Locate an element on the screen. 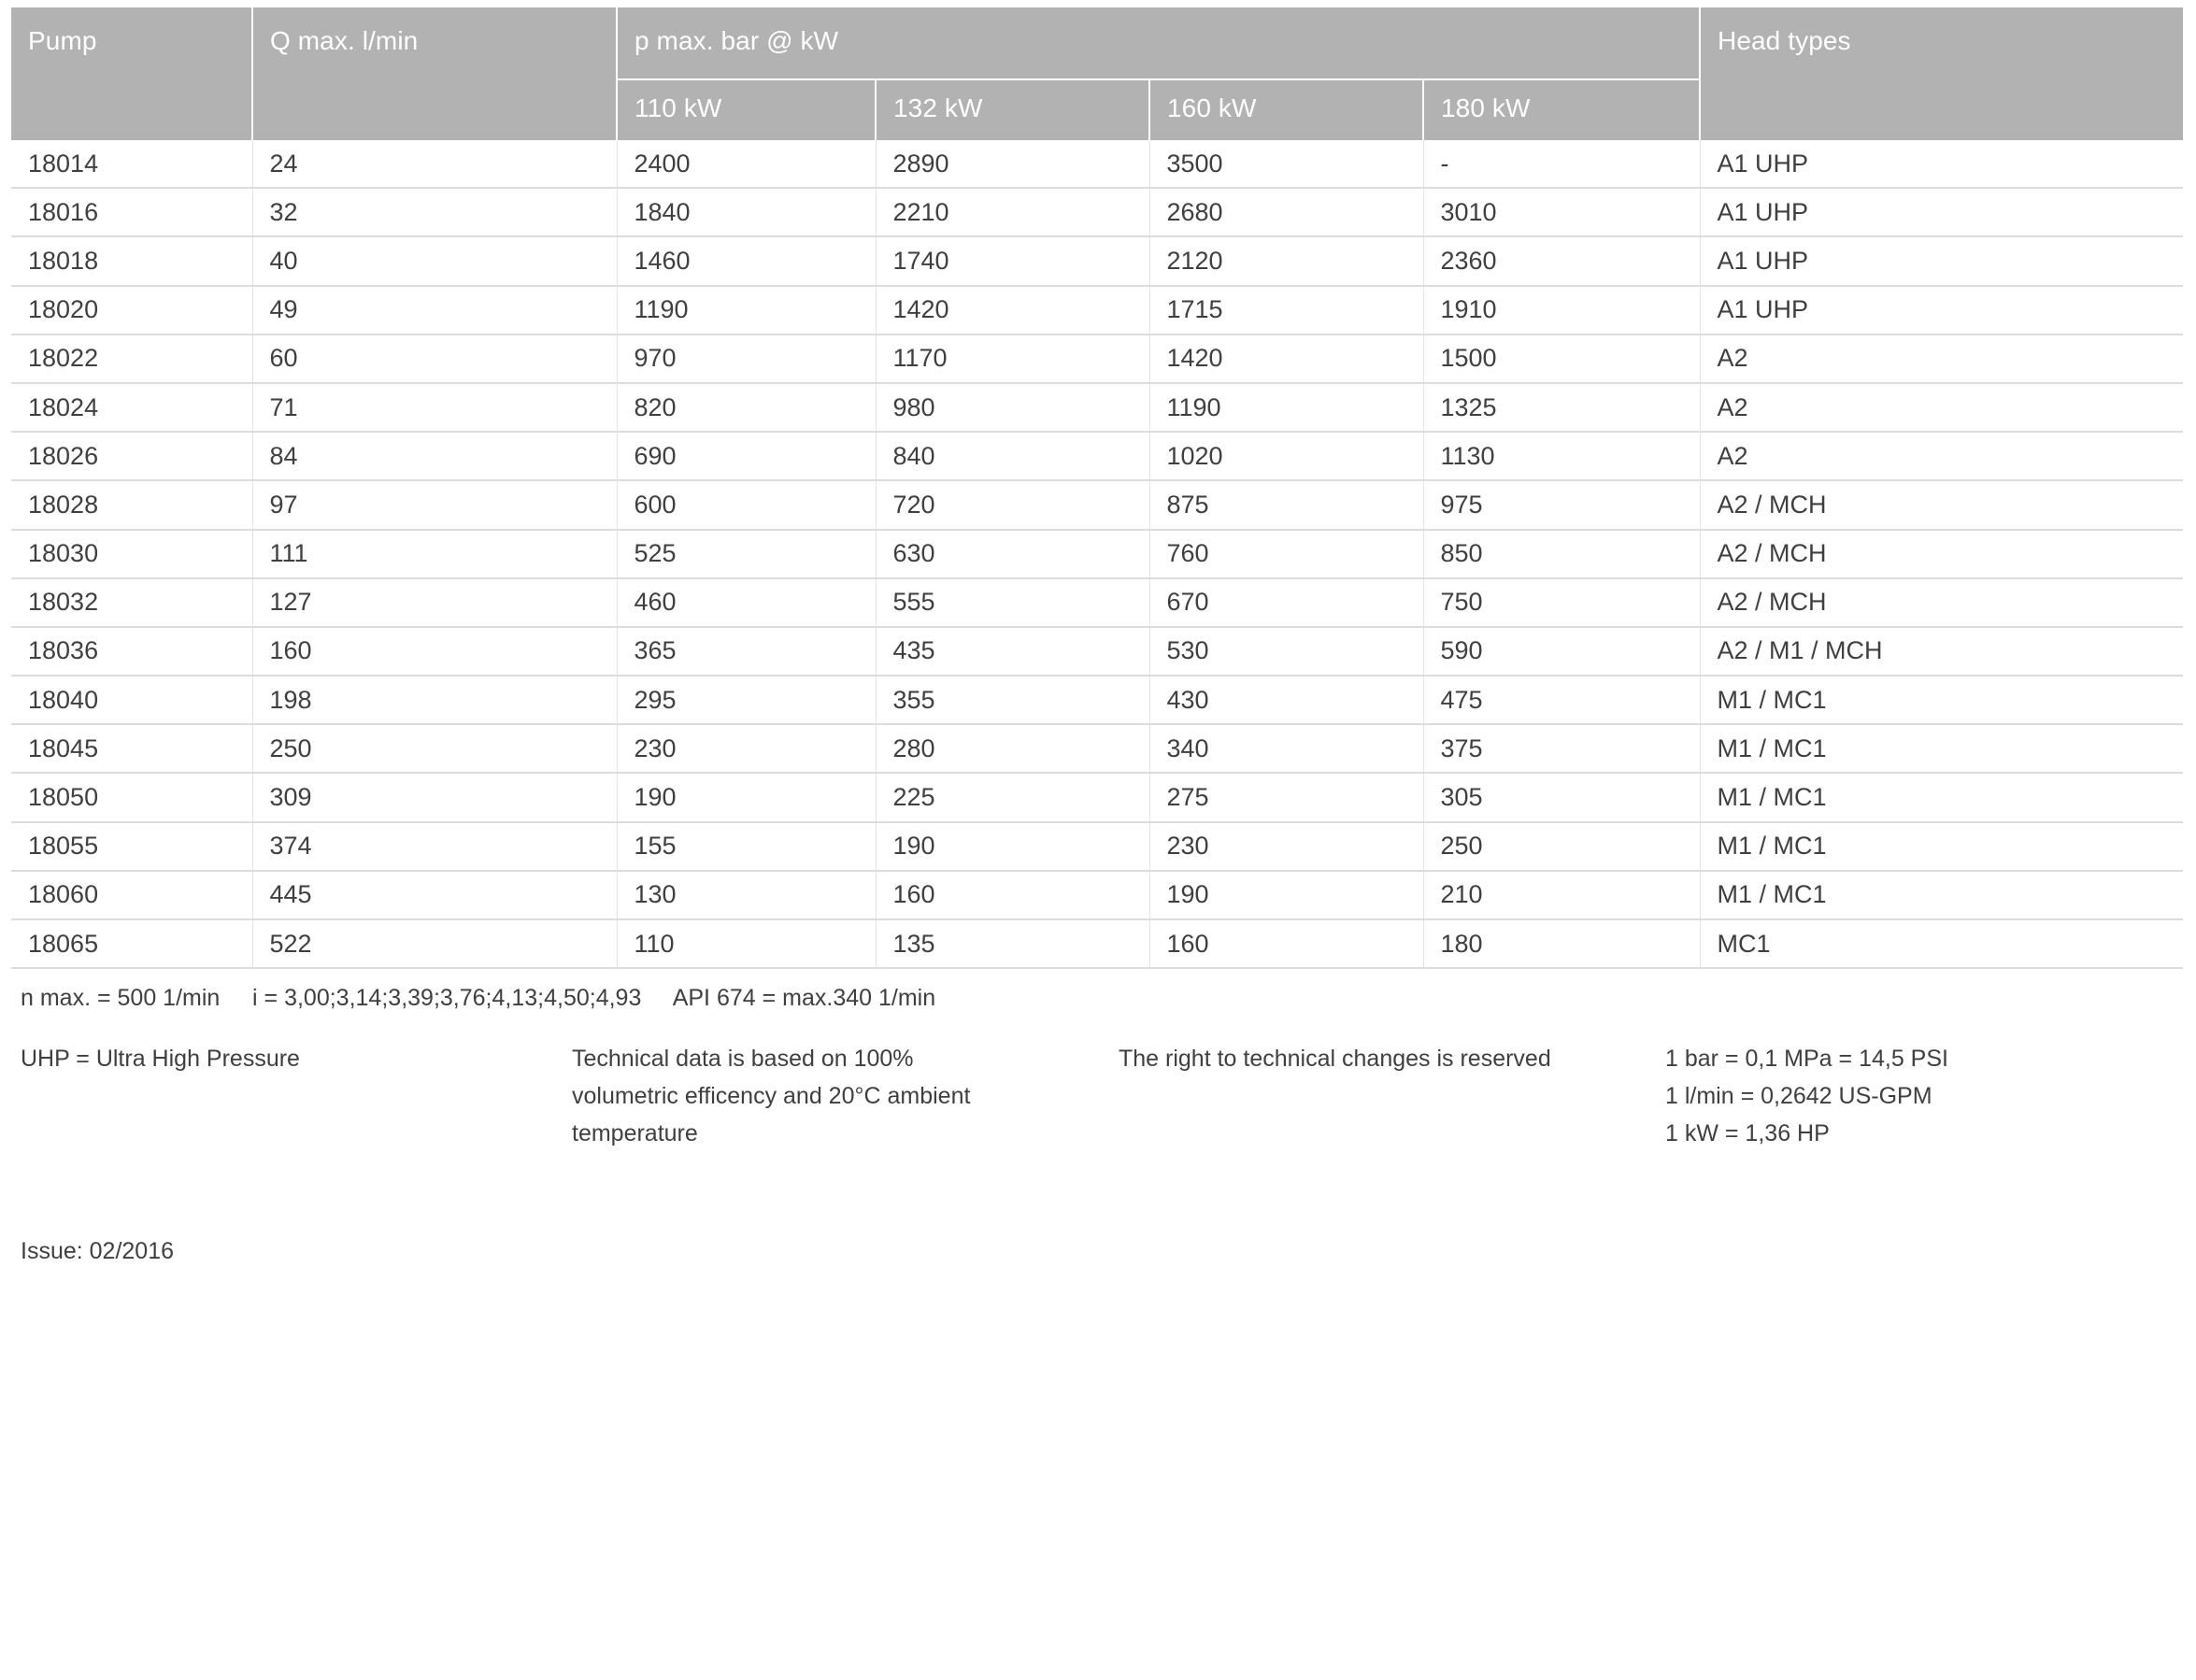 The image size is (2196, 1680). cell-q-max: 32 is located at coordinates (435, 213).